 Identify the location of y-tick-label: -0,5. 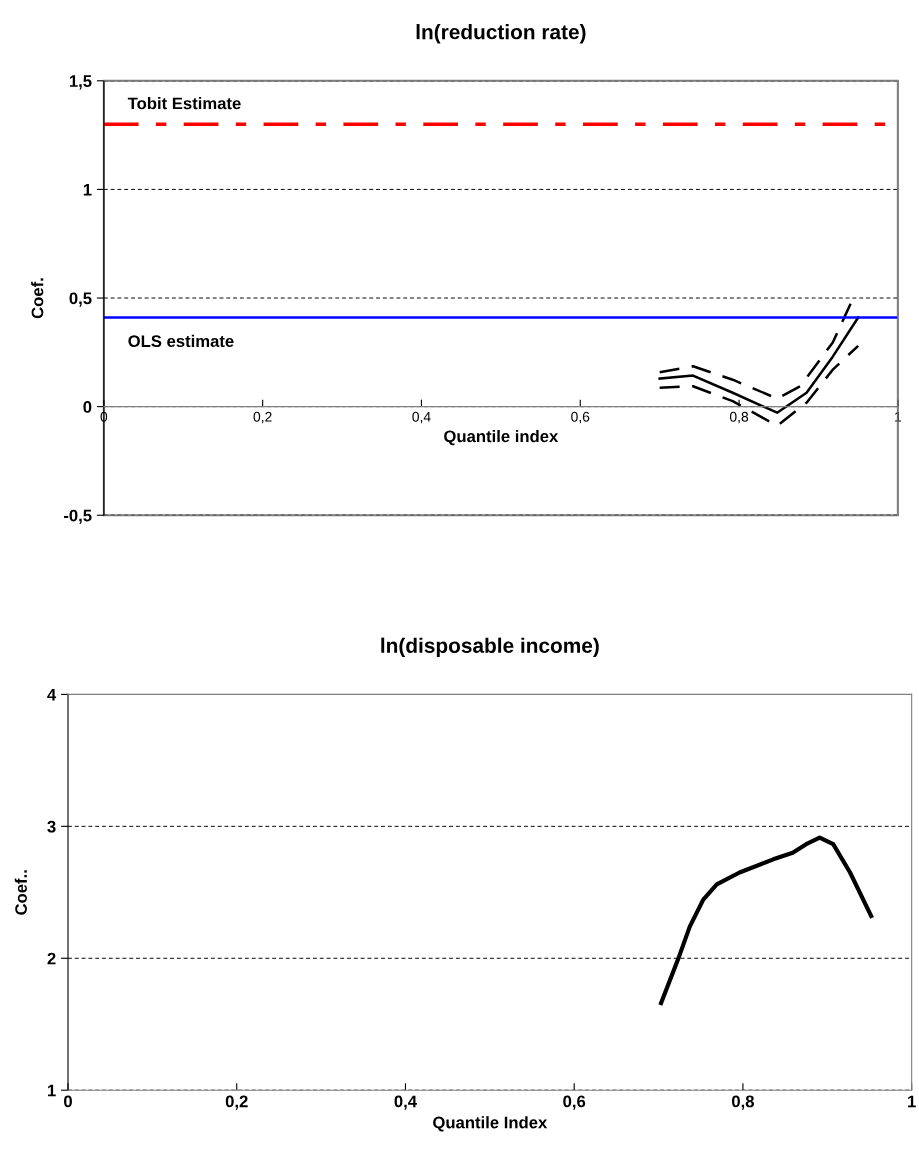
(77, 516).